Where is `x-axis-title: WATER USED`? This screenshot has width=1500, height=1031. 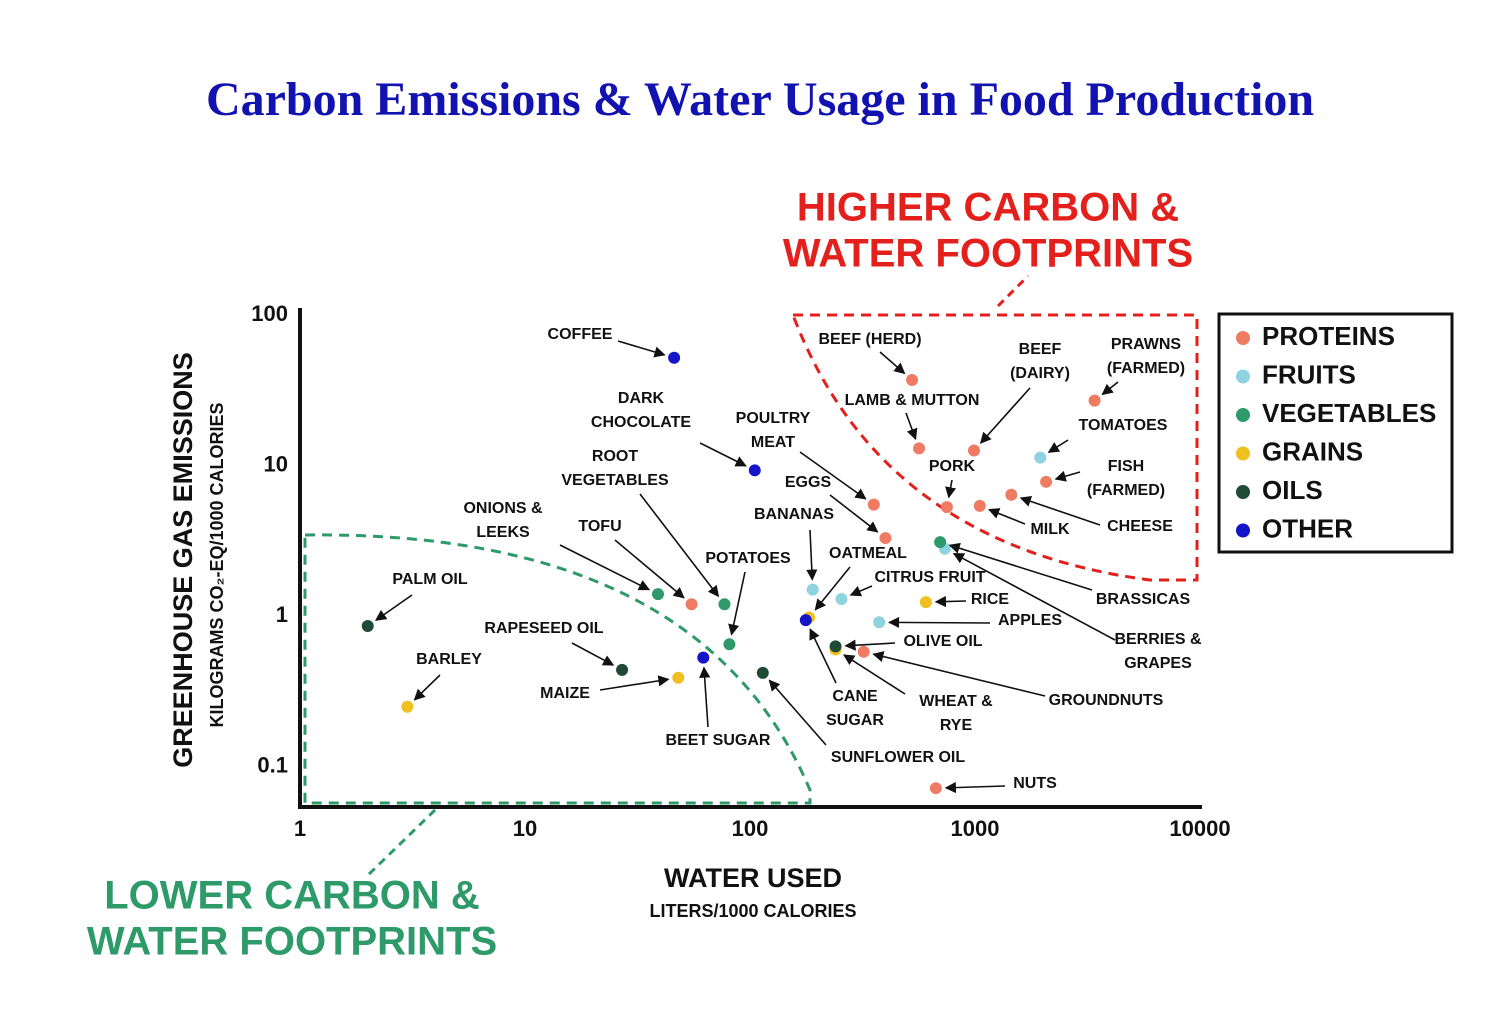 x-axis-title: WATER USED is located at coordinates (753, 878).